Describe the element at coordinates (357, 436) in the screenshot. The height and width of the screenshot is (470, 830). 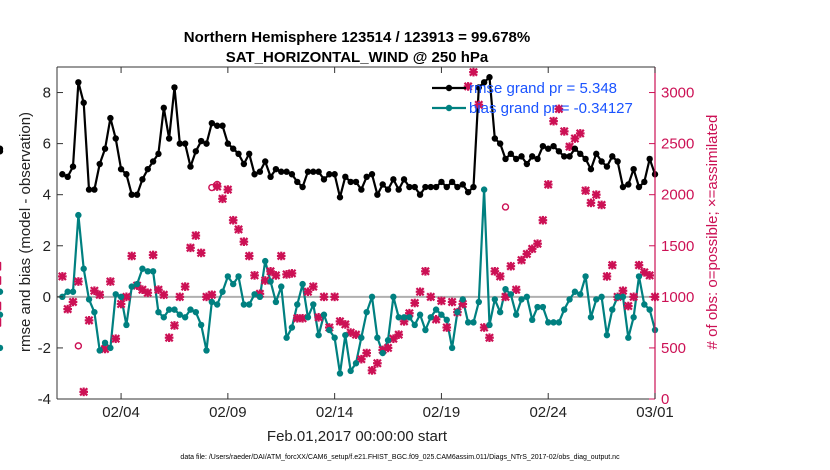
I see `x-axis-label: Feb.01,2017 00:00:00 start` at that location.